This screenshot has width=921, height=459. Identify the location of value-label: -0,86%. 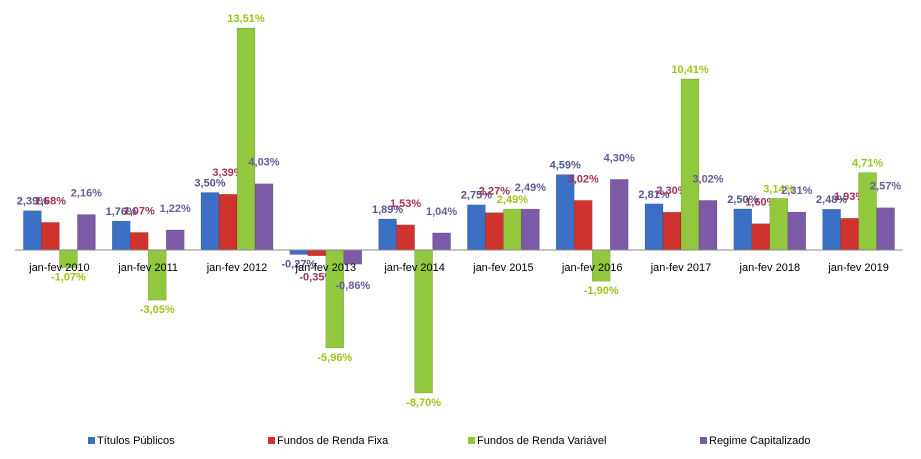
(352, 286).